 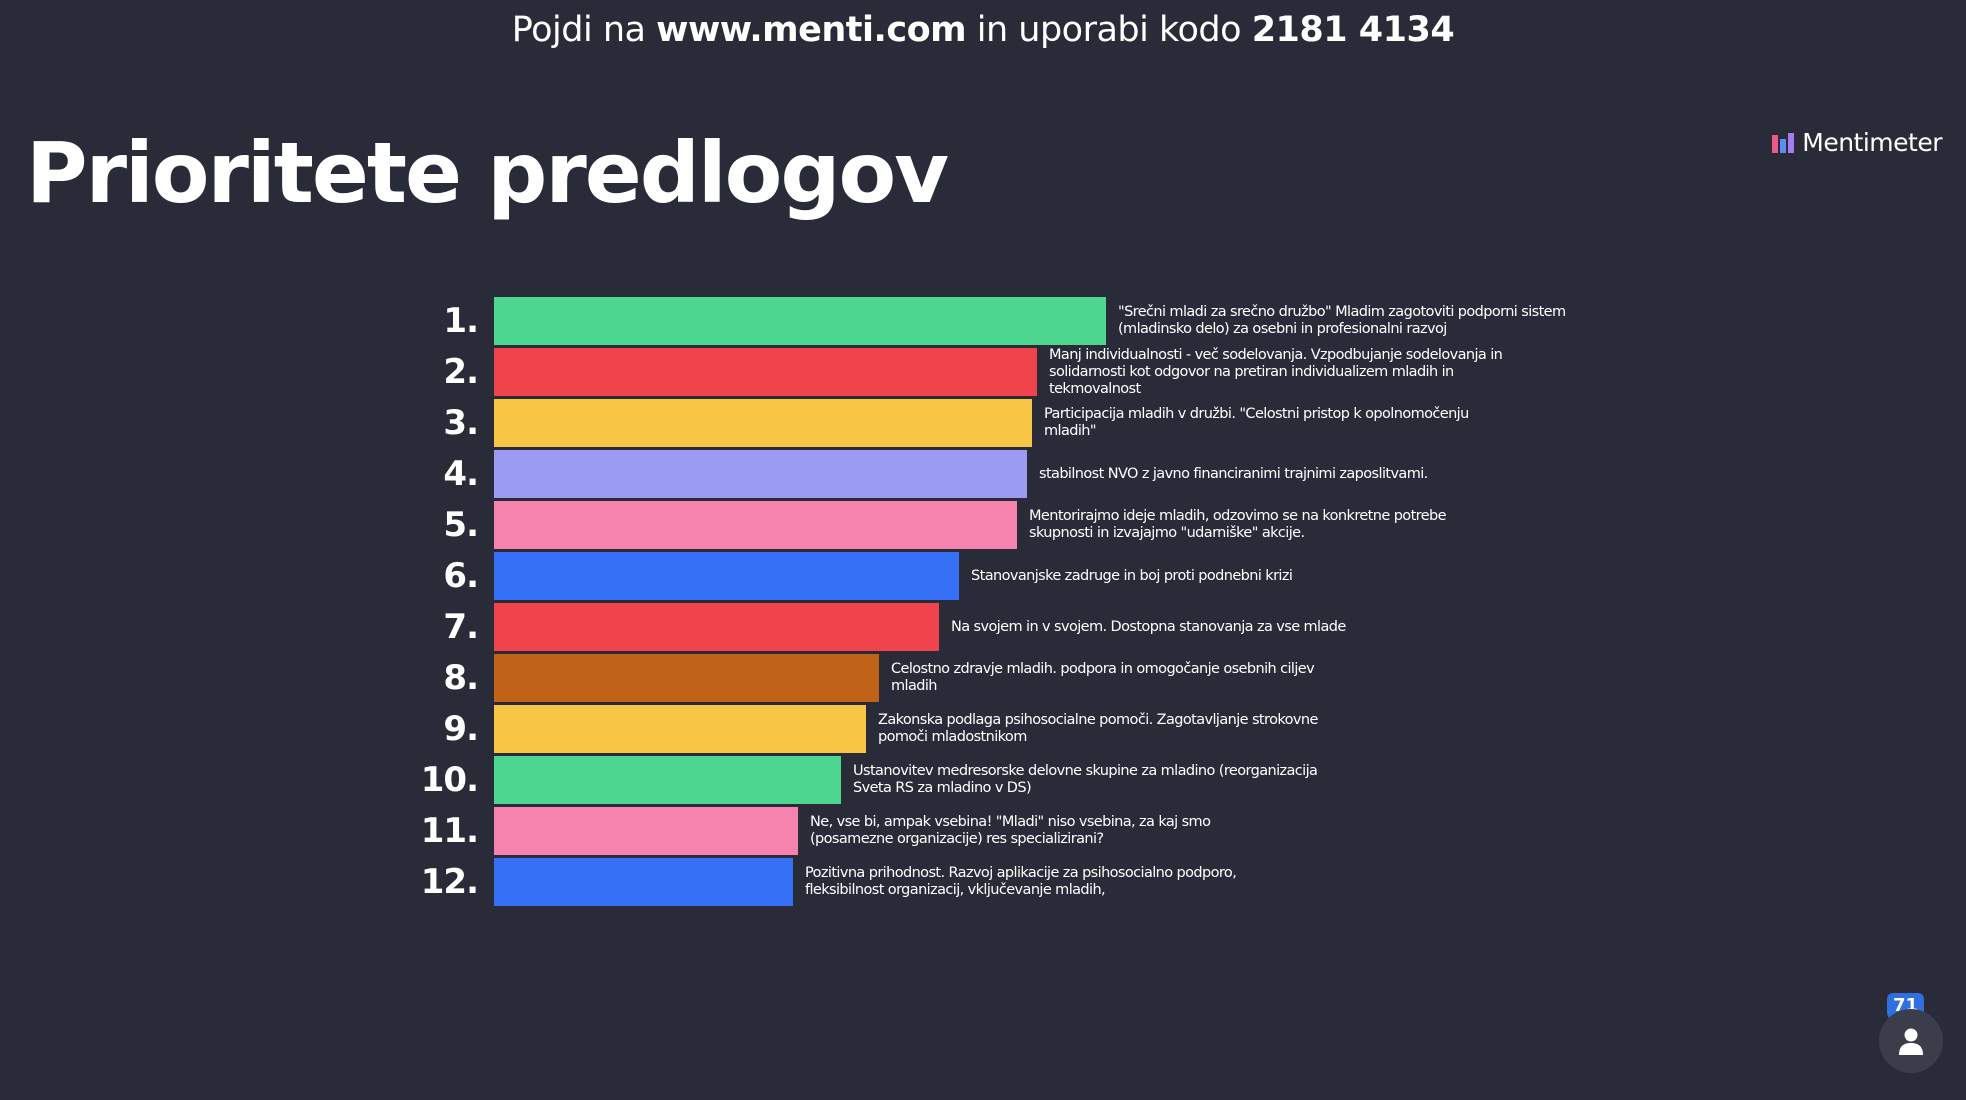 I want to click on rank-number: 10., so click(x=449, y=780).